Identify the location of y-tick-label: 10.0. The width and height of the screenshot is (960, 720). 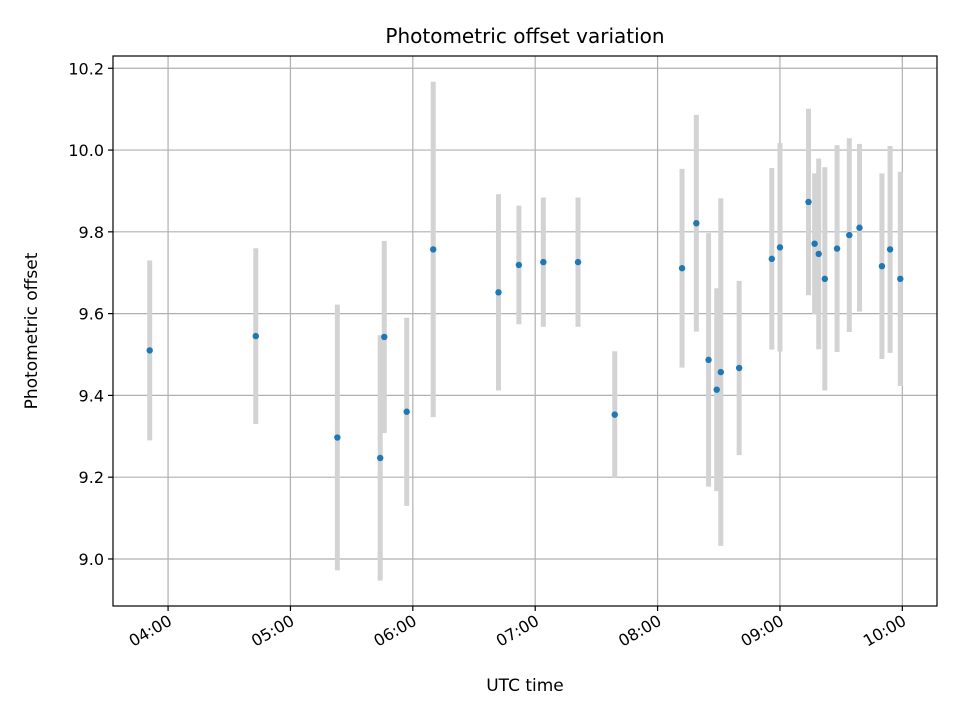
(86, 150).